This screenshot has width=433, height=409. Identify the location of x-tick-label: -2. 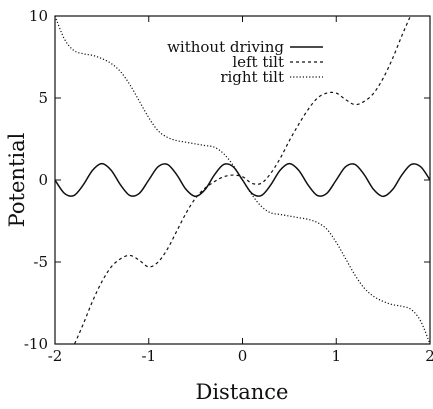
(55, 356).